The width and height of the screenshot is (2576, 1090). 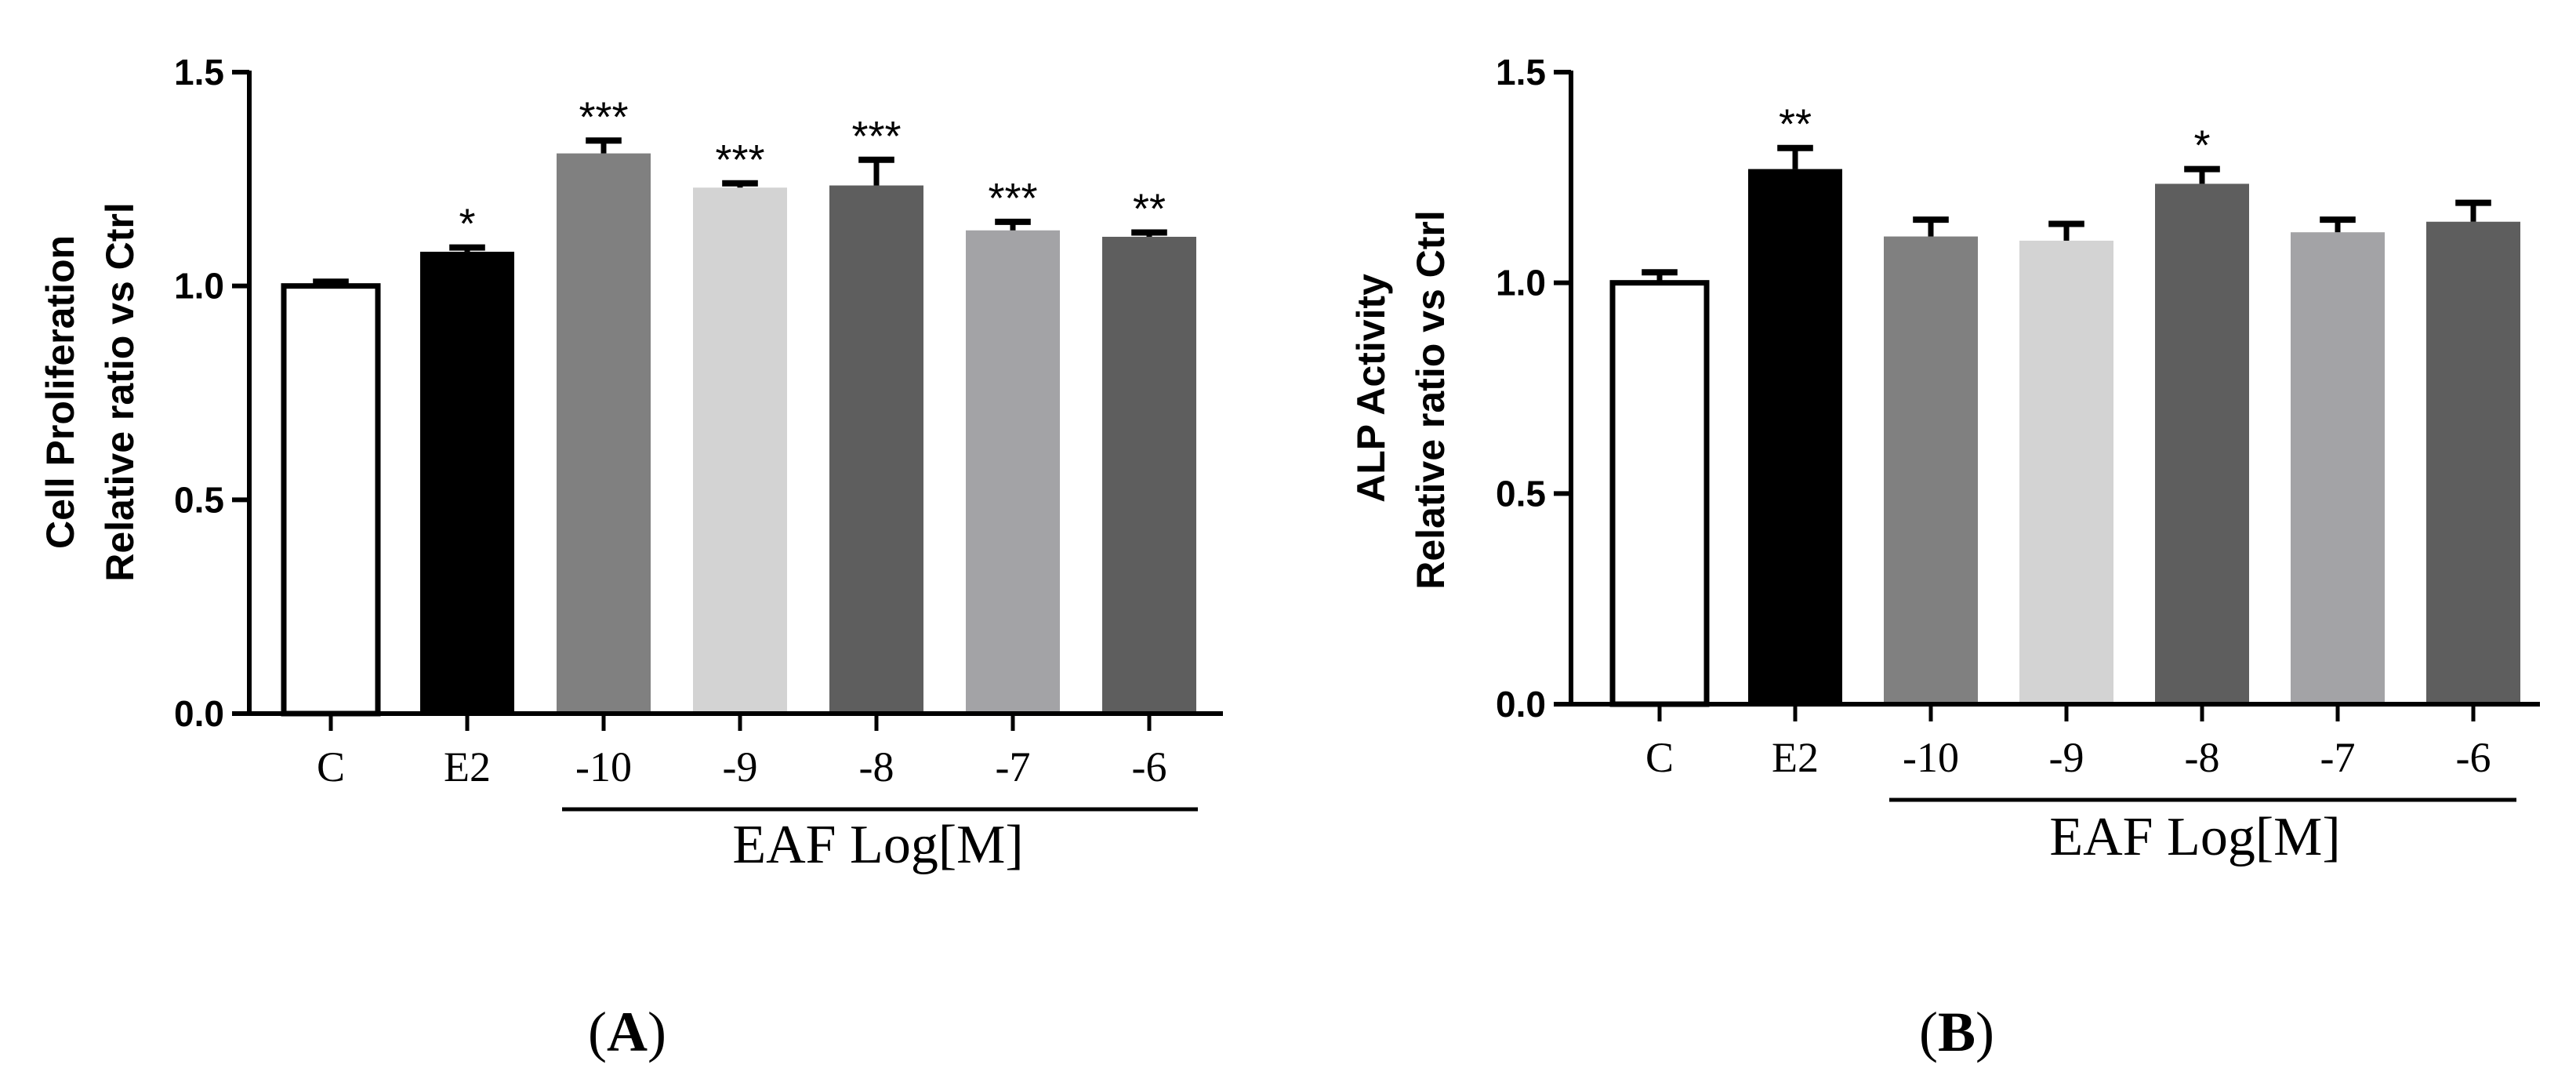 What do you see at coordinates (1521, 72) in the screenshot?
I see `panel-b-ytick-label-3: 1.5` at bounding box center [1521, 72].